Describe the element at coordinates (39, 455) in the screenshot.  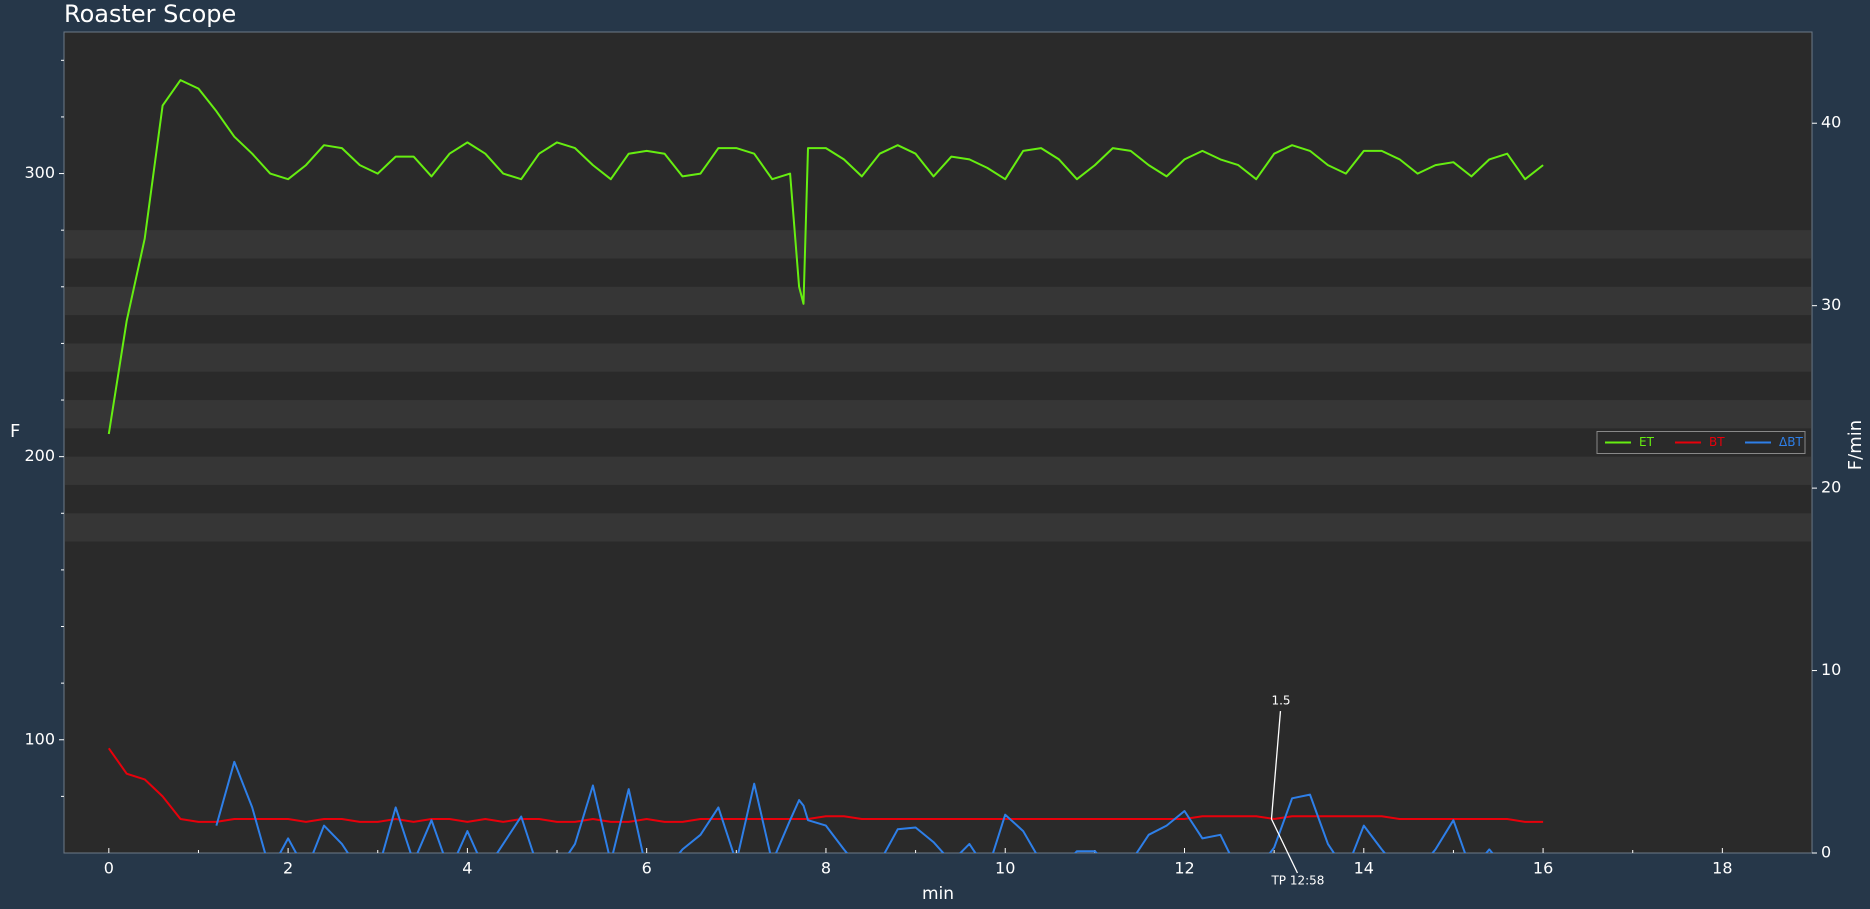
I see `y-tick-label: 200` at that location.